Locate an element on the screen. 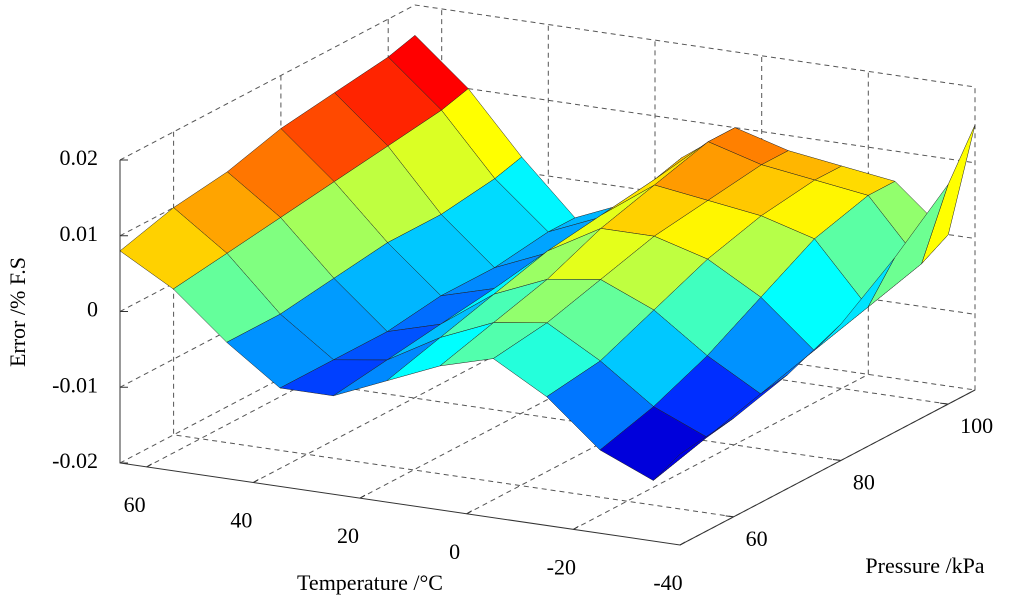  z-tick-label: -0.02 is located at coordinates (75, 460).